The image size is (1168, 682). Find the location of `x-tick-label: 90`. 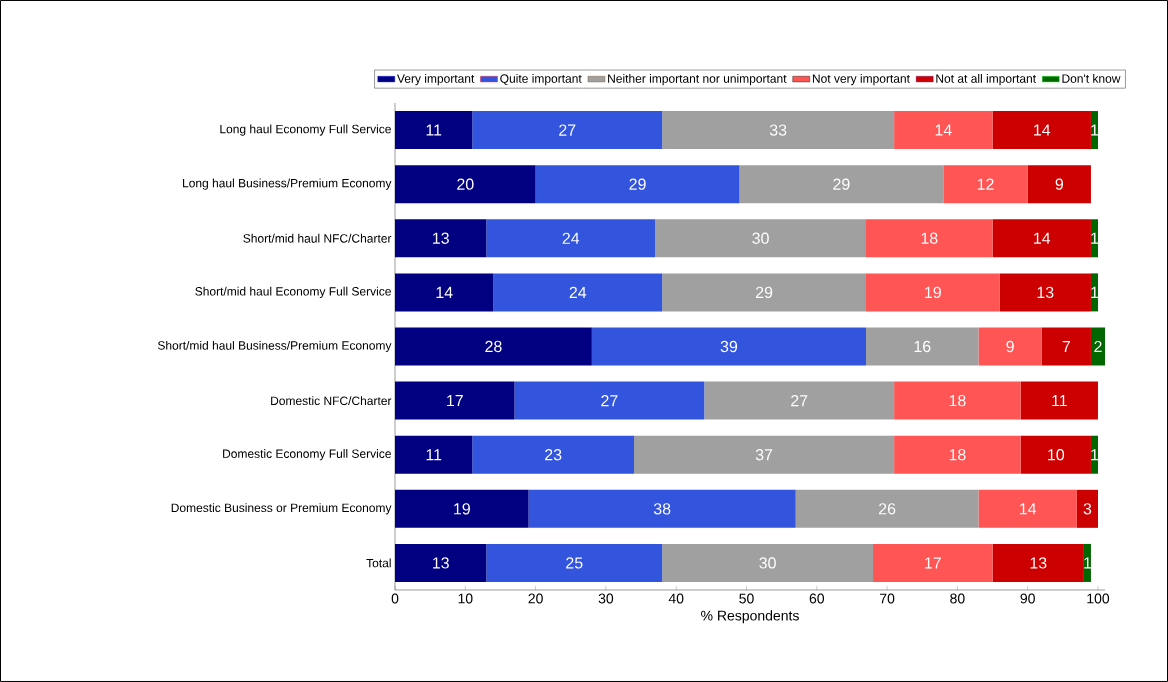

x-tick-label: 90 is located at coordinates (1027, 598).